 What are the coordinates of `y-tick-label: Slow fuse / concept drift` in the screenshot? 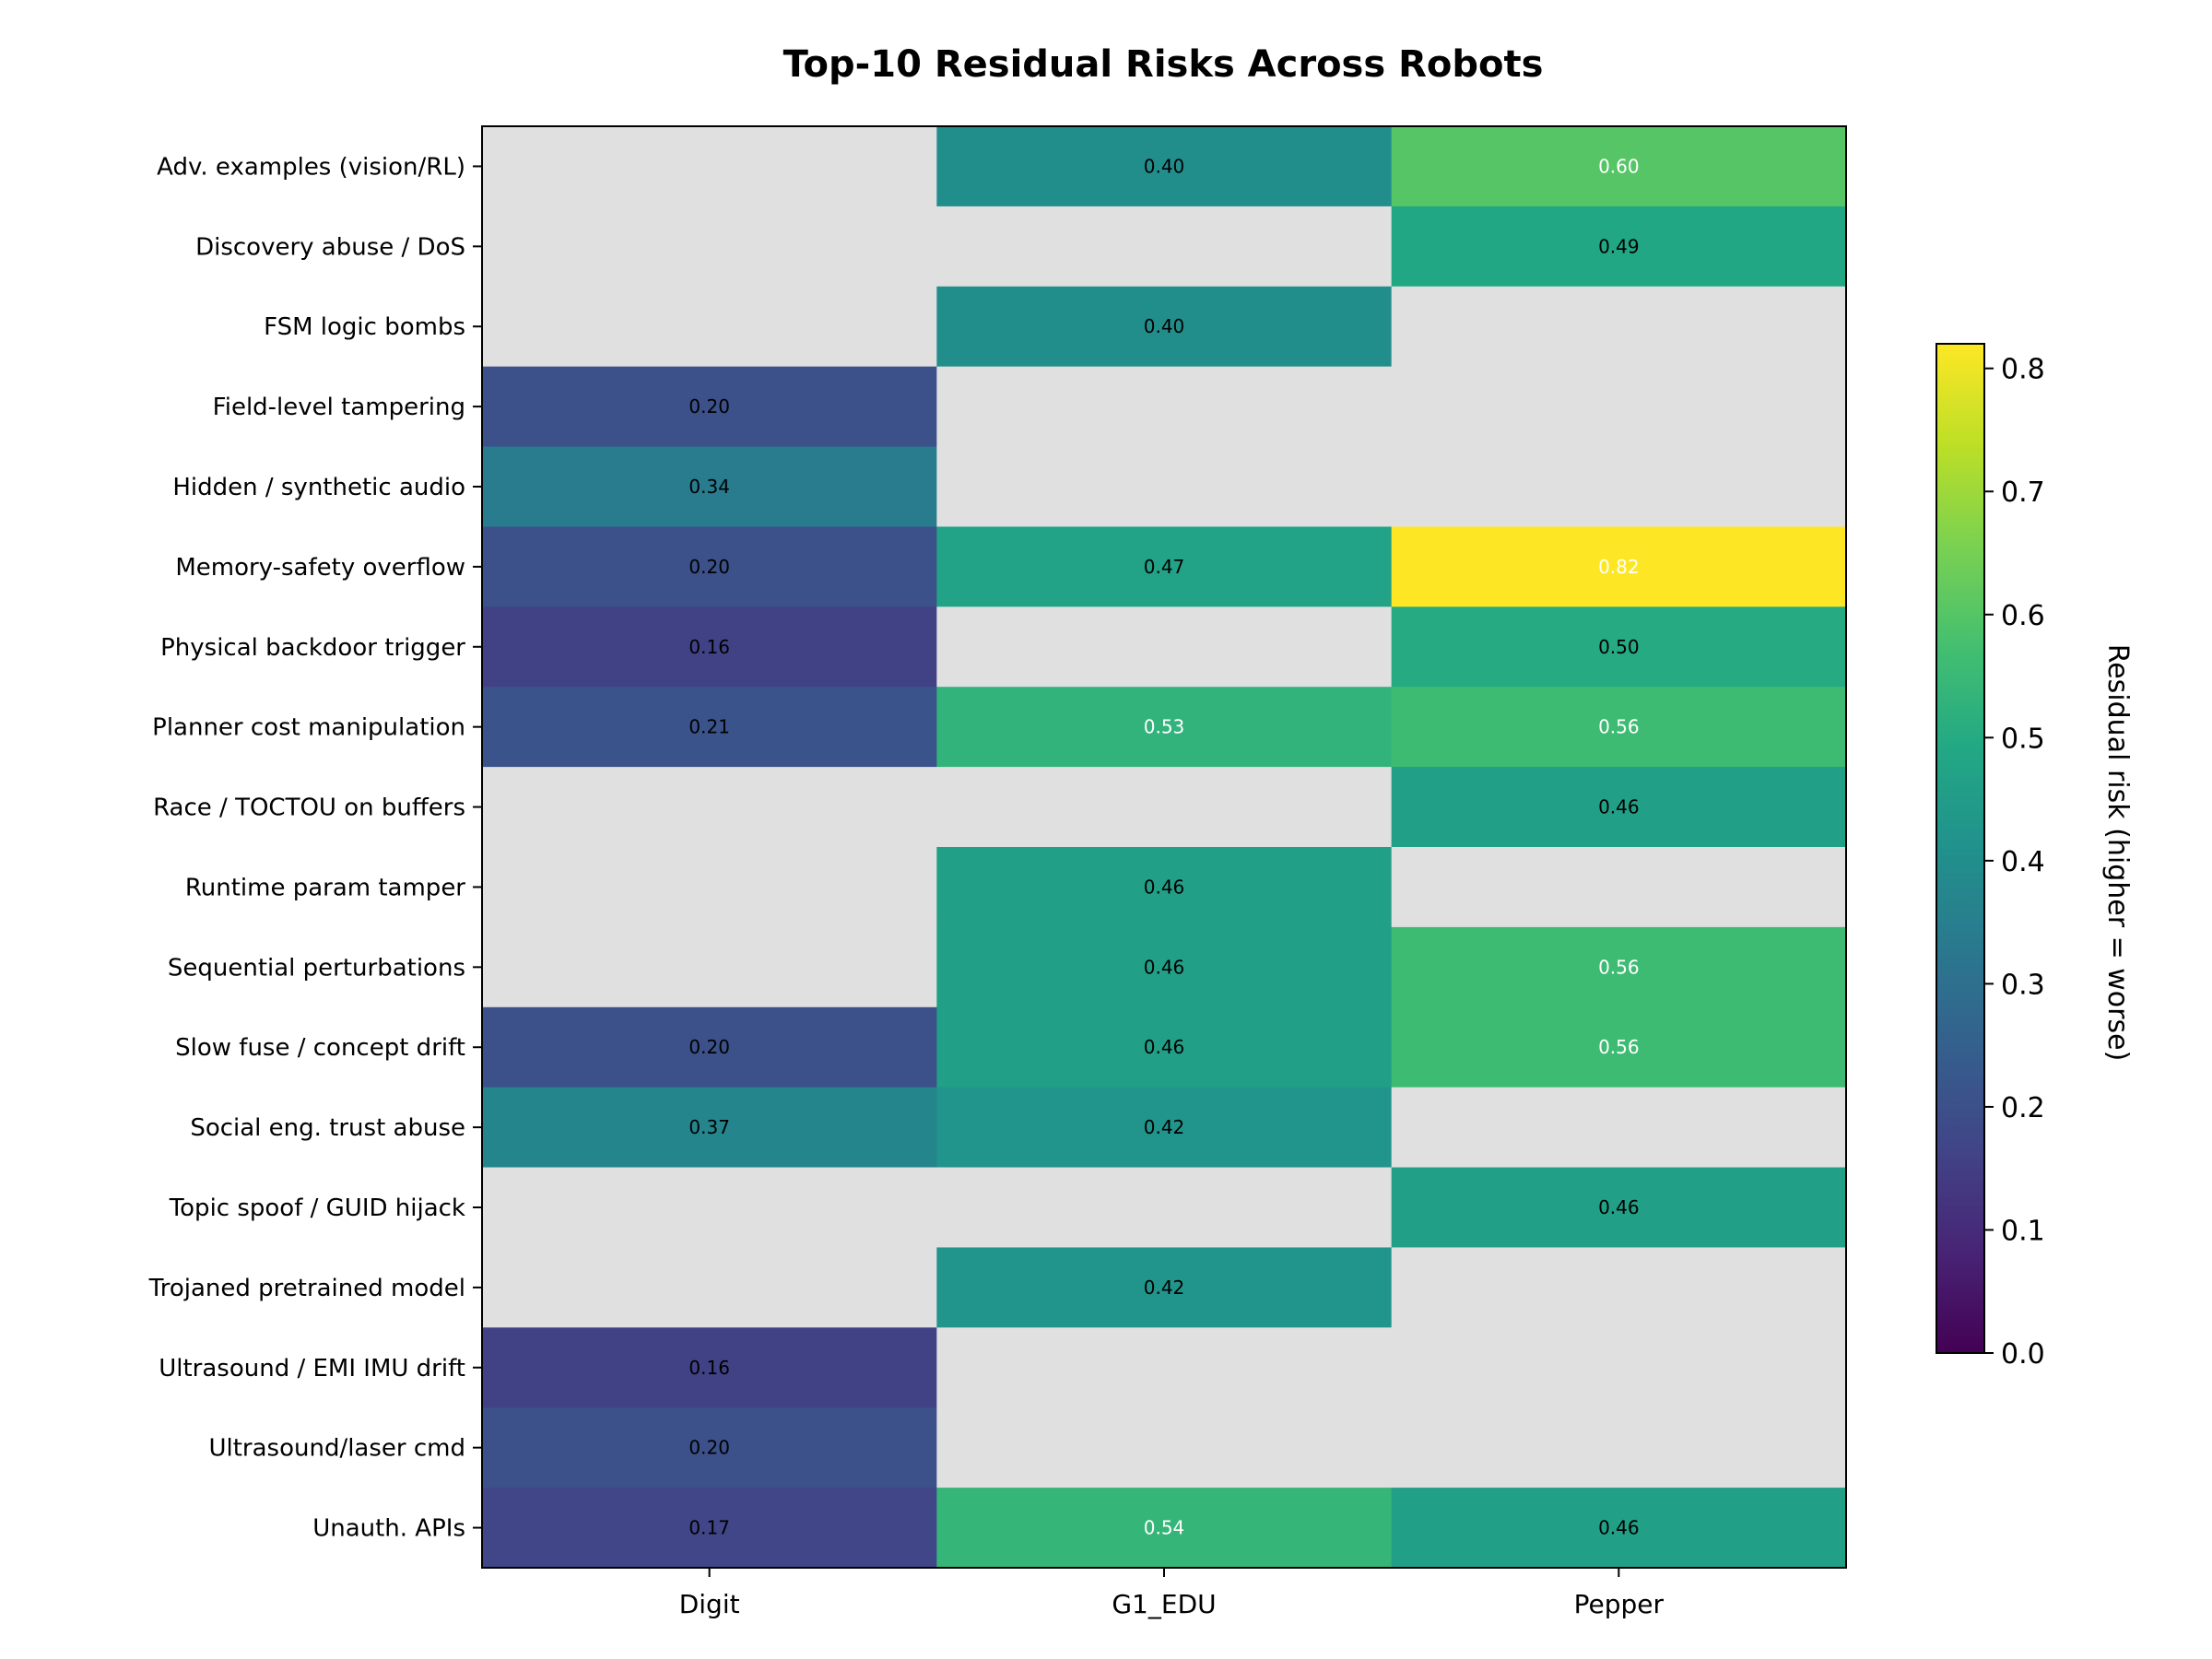 It's located at (320, 1048).